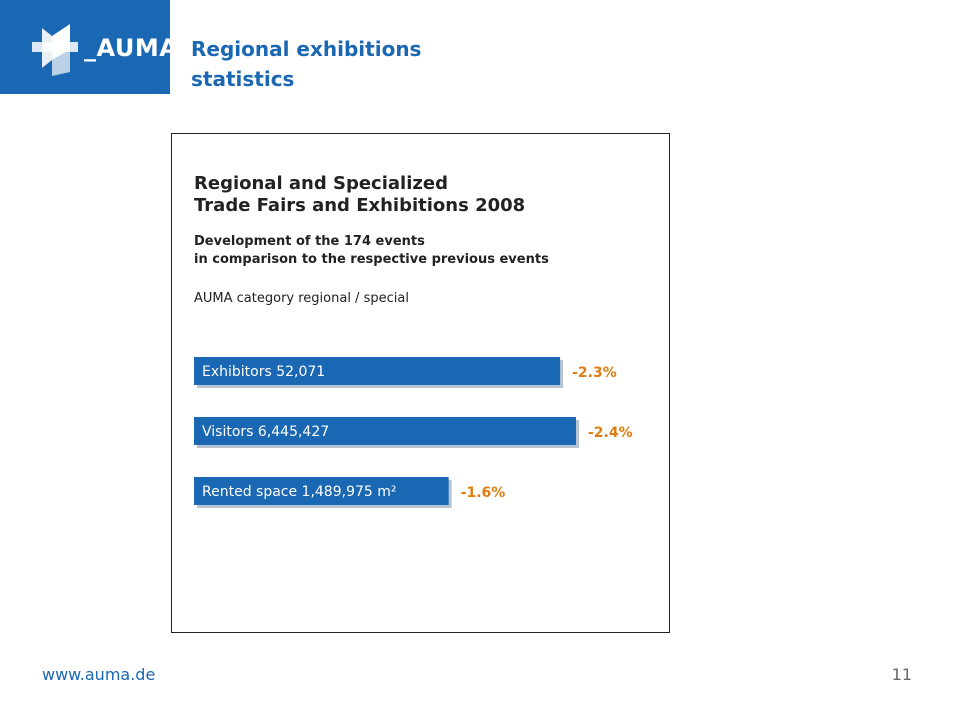 This screenshot has width=960, height=720. Describe the element at coordinates (610, 433) in the screenshot. I see `value-label-1: -2.4%` at that location.